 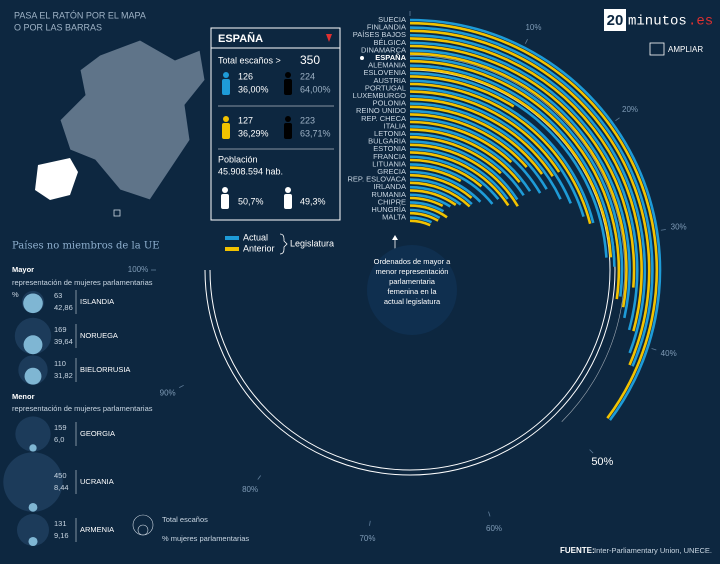 I want to click on zoom-button: AMPLIAR, so click(x=685, y=49).